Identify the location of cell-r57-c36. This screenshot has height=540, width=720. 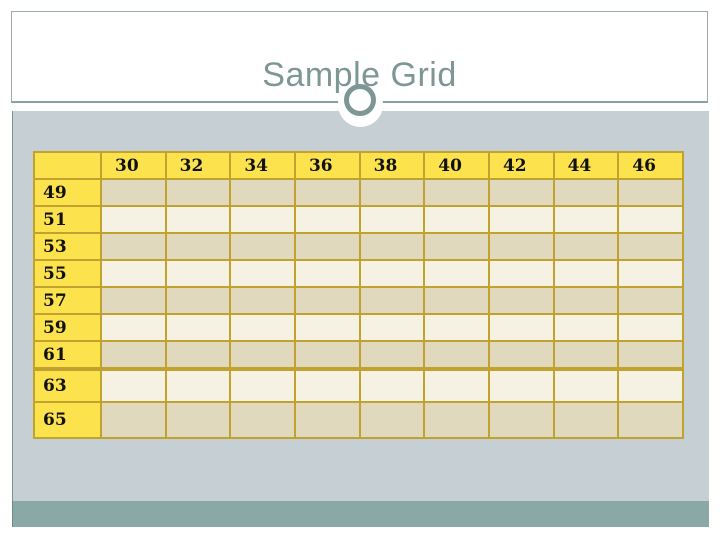
(327, 300).